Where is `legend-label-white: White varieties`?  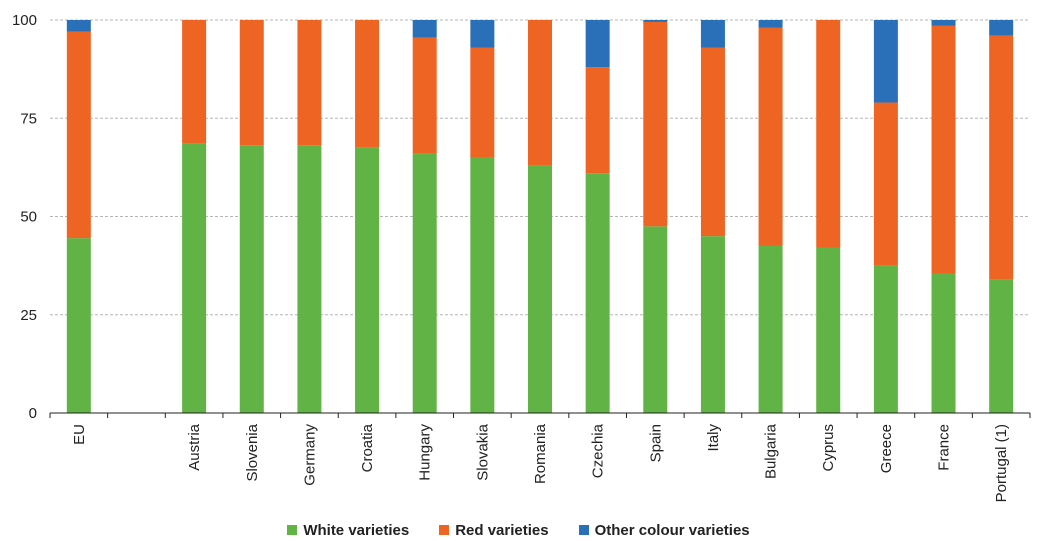
legend-label-white: White varieties is located at coordinates (356, 530).